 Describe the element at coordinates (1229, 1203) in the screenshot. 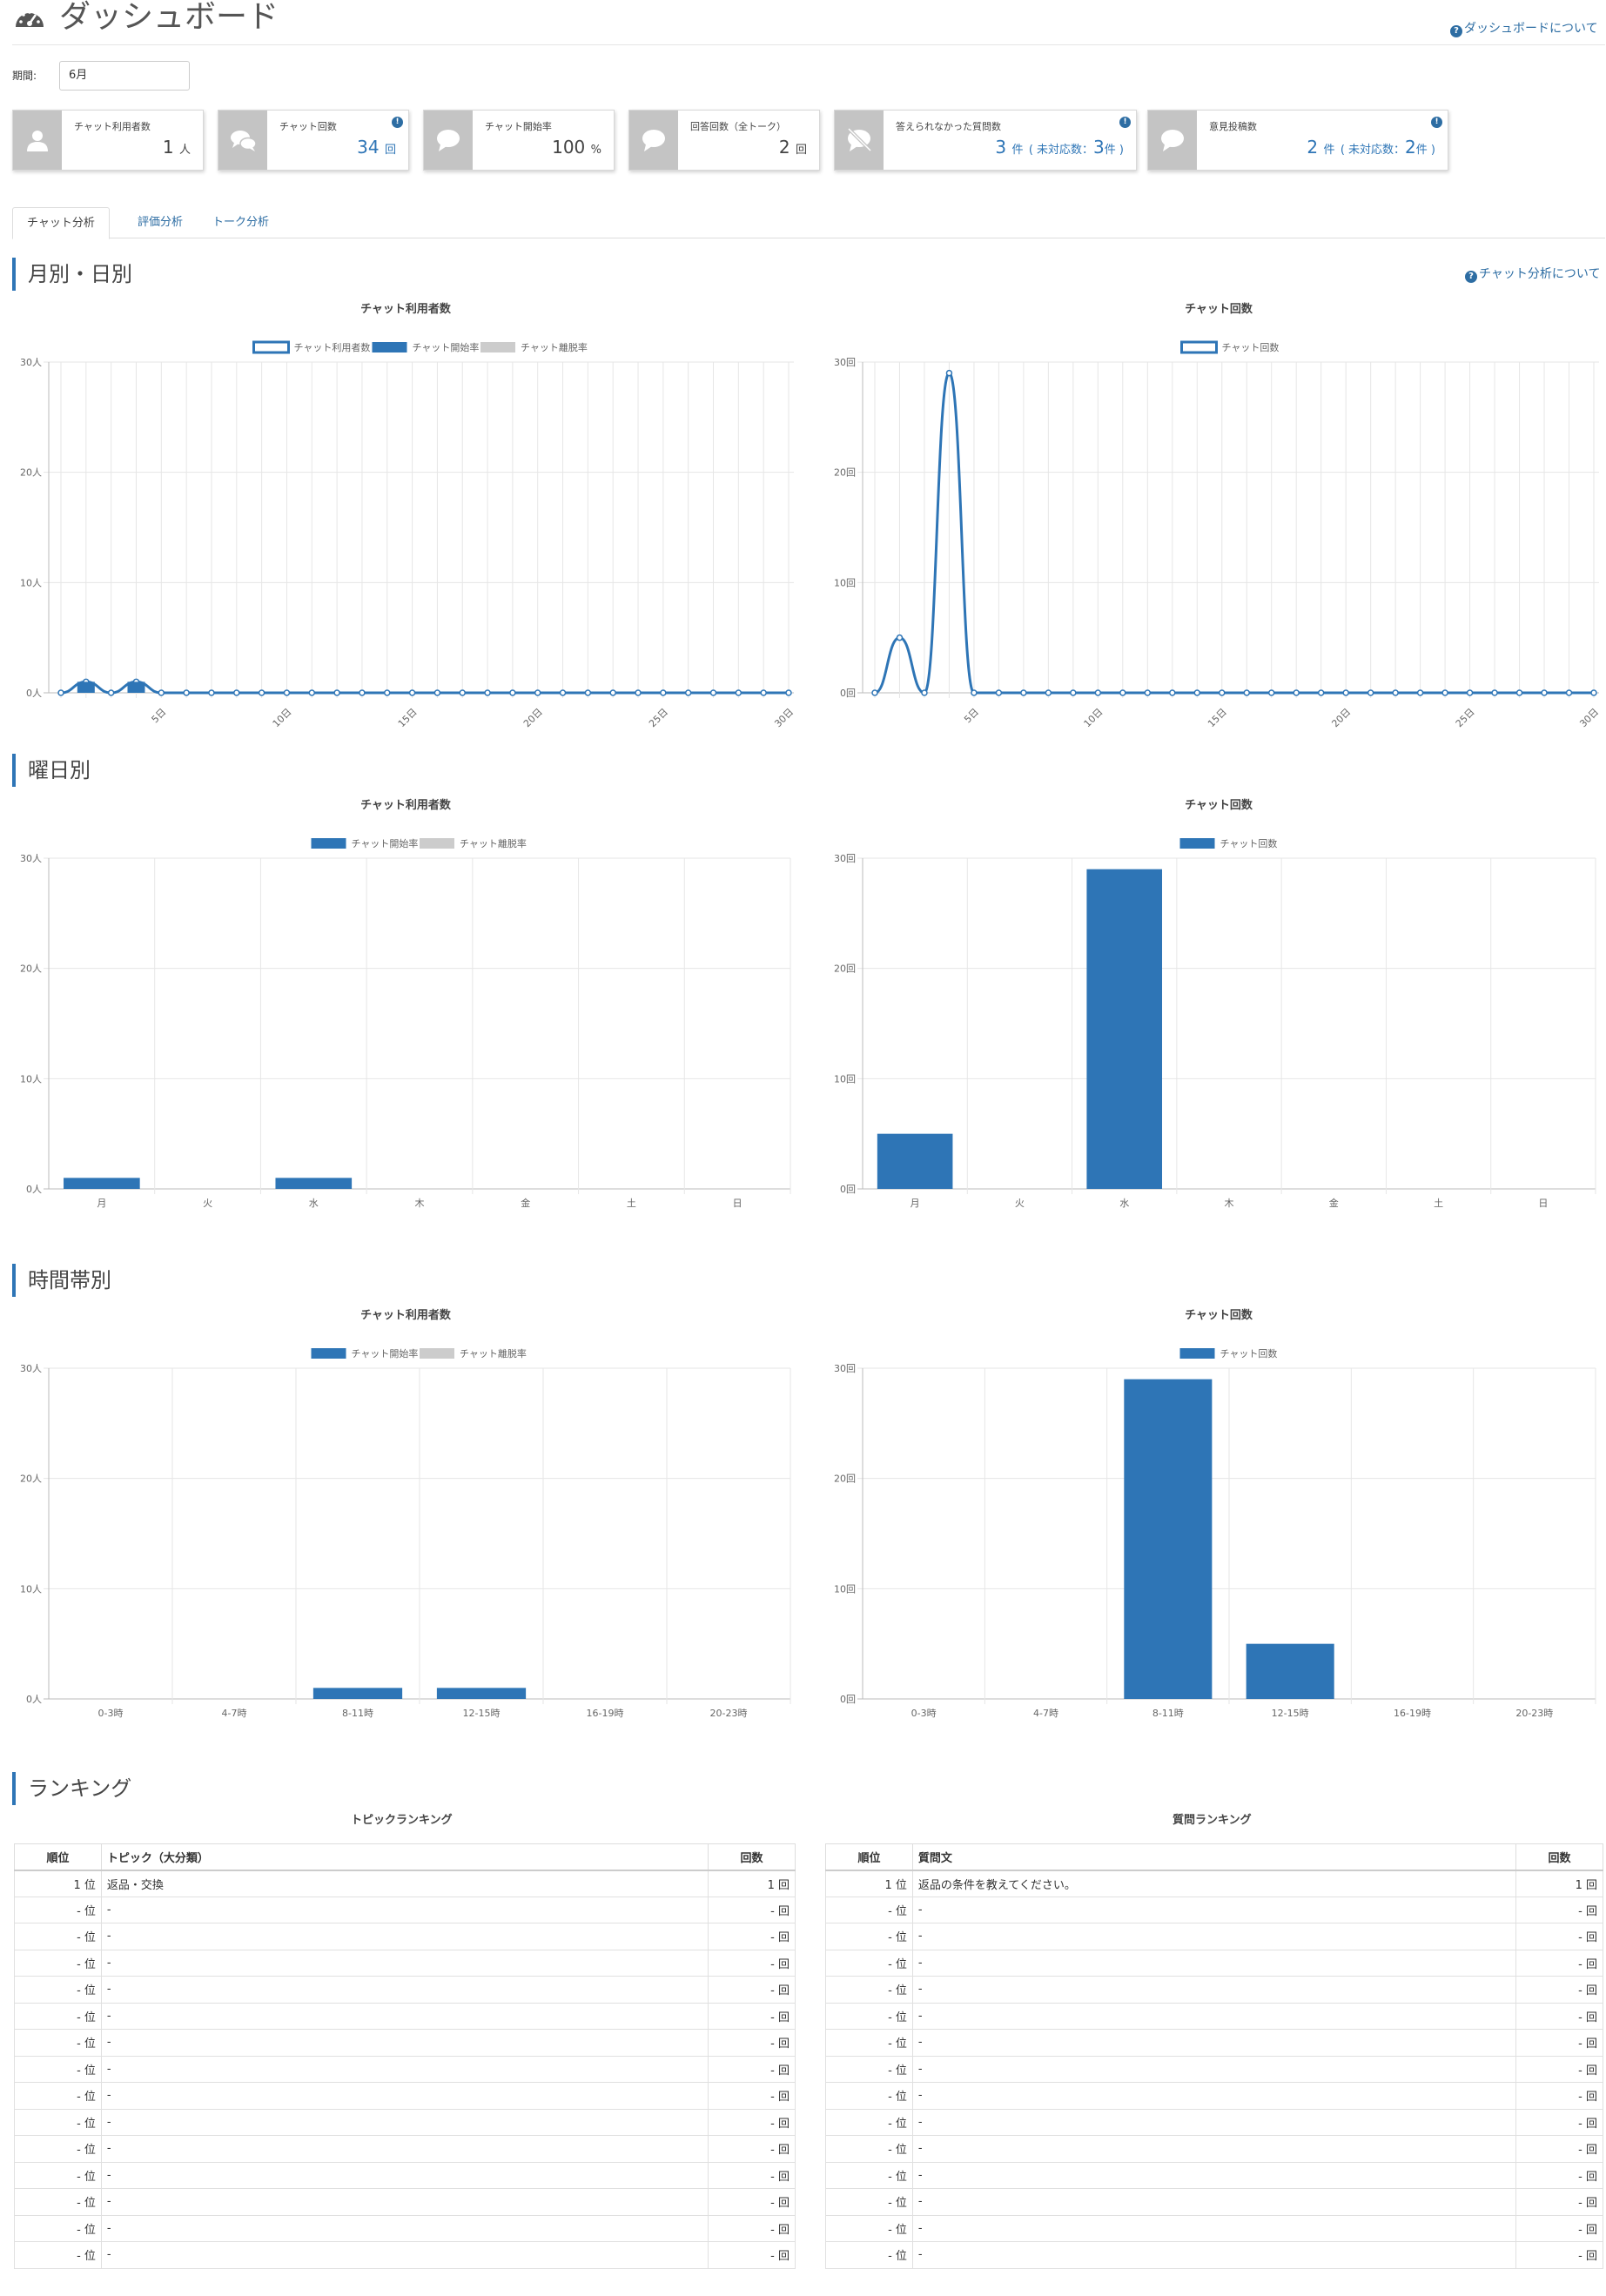

I see `x-tick-label: 木` at that location.